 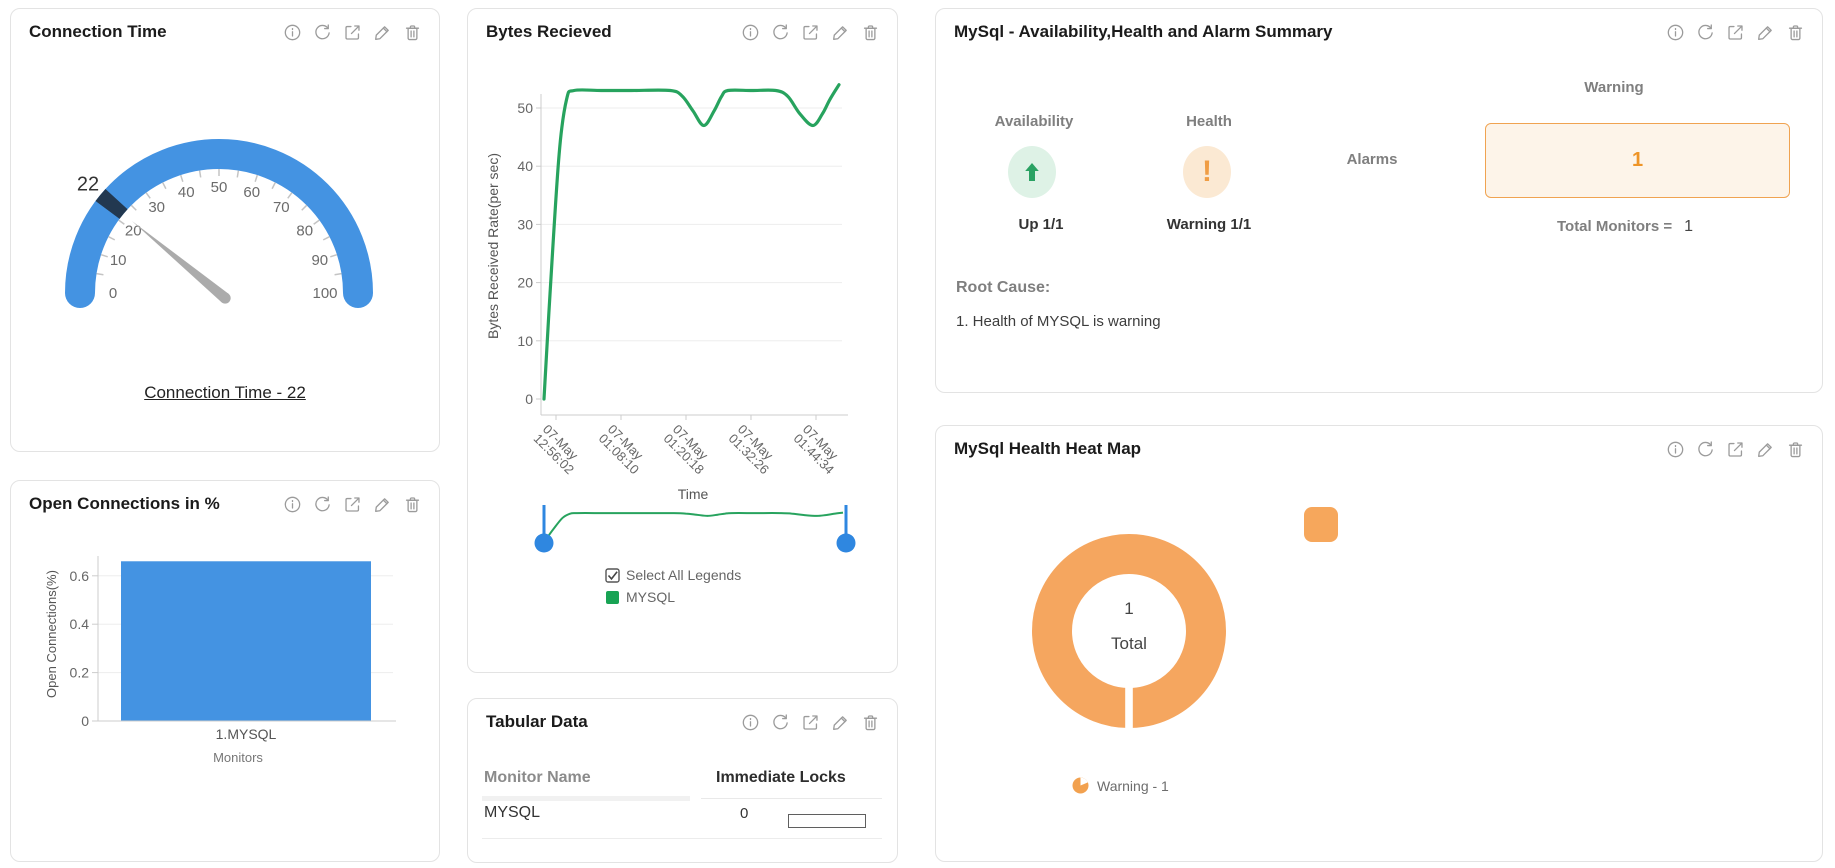 I want to click on gauge-needle, so click(x=180, y=261).